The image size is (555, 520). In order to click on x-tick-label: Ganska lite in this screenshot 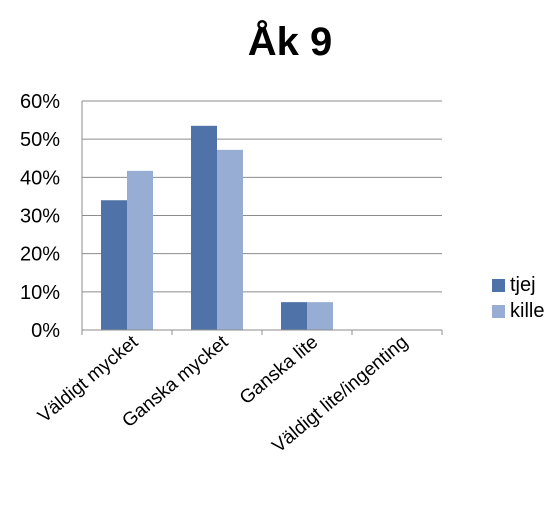, I will do `click(279, 370)`.